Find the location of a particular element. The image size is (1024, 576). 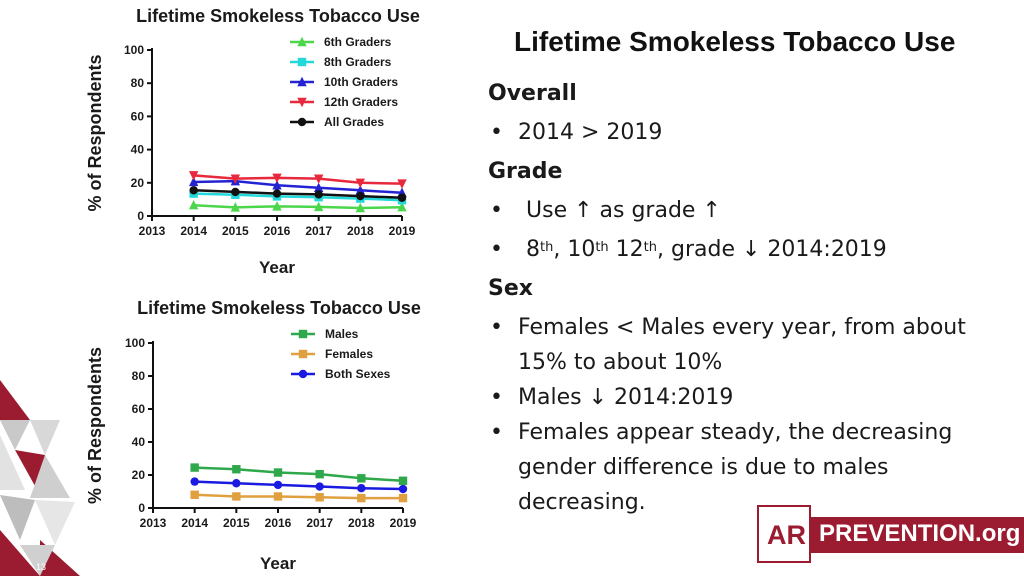

x-tick-label: 2019 is located at coordinates (402, 231).